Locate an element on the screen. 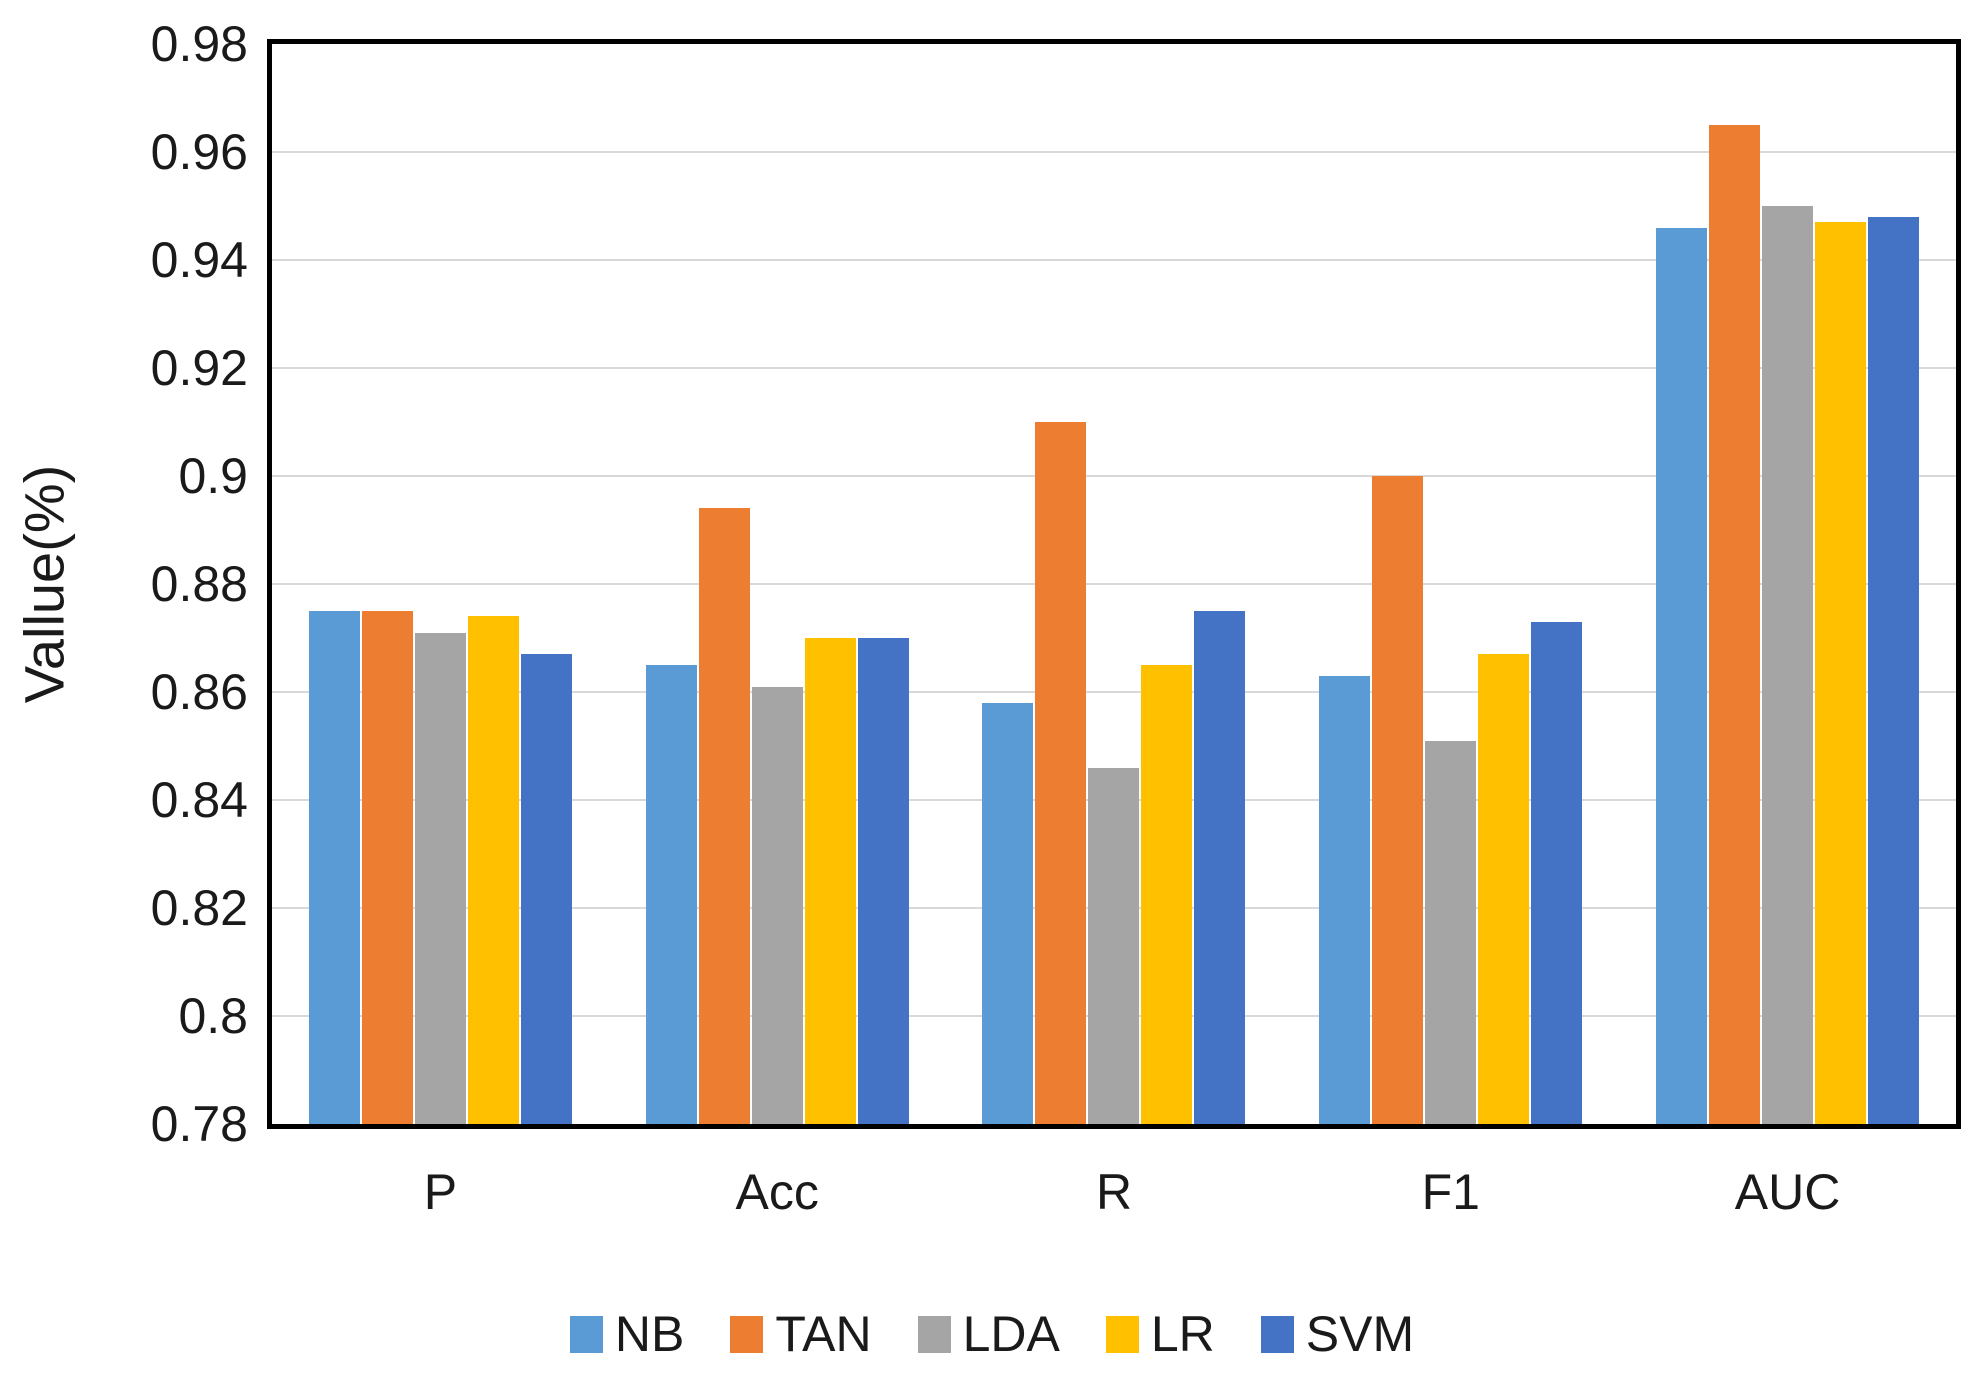 The height and width of the screenshot is (1382, 1984). bar-svm-auc is located at coordinates (1894, 670).